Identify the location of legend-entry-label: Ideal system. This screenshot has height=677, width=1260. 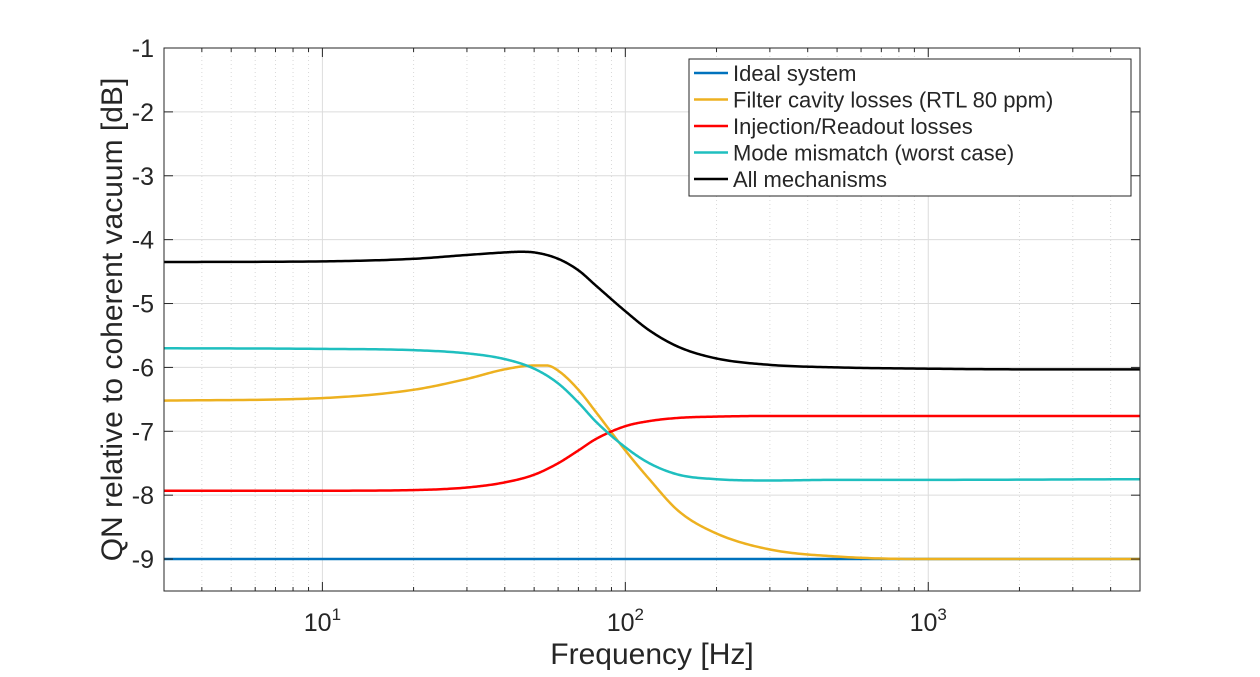
(795, 73).